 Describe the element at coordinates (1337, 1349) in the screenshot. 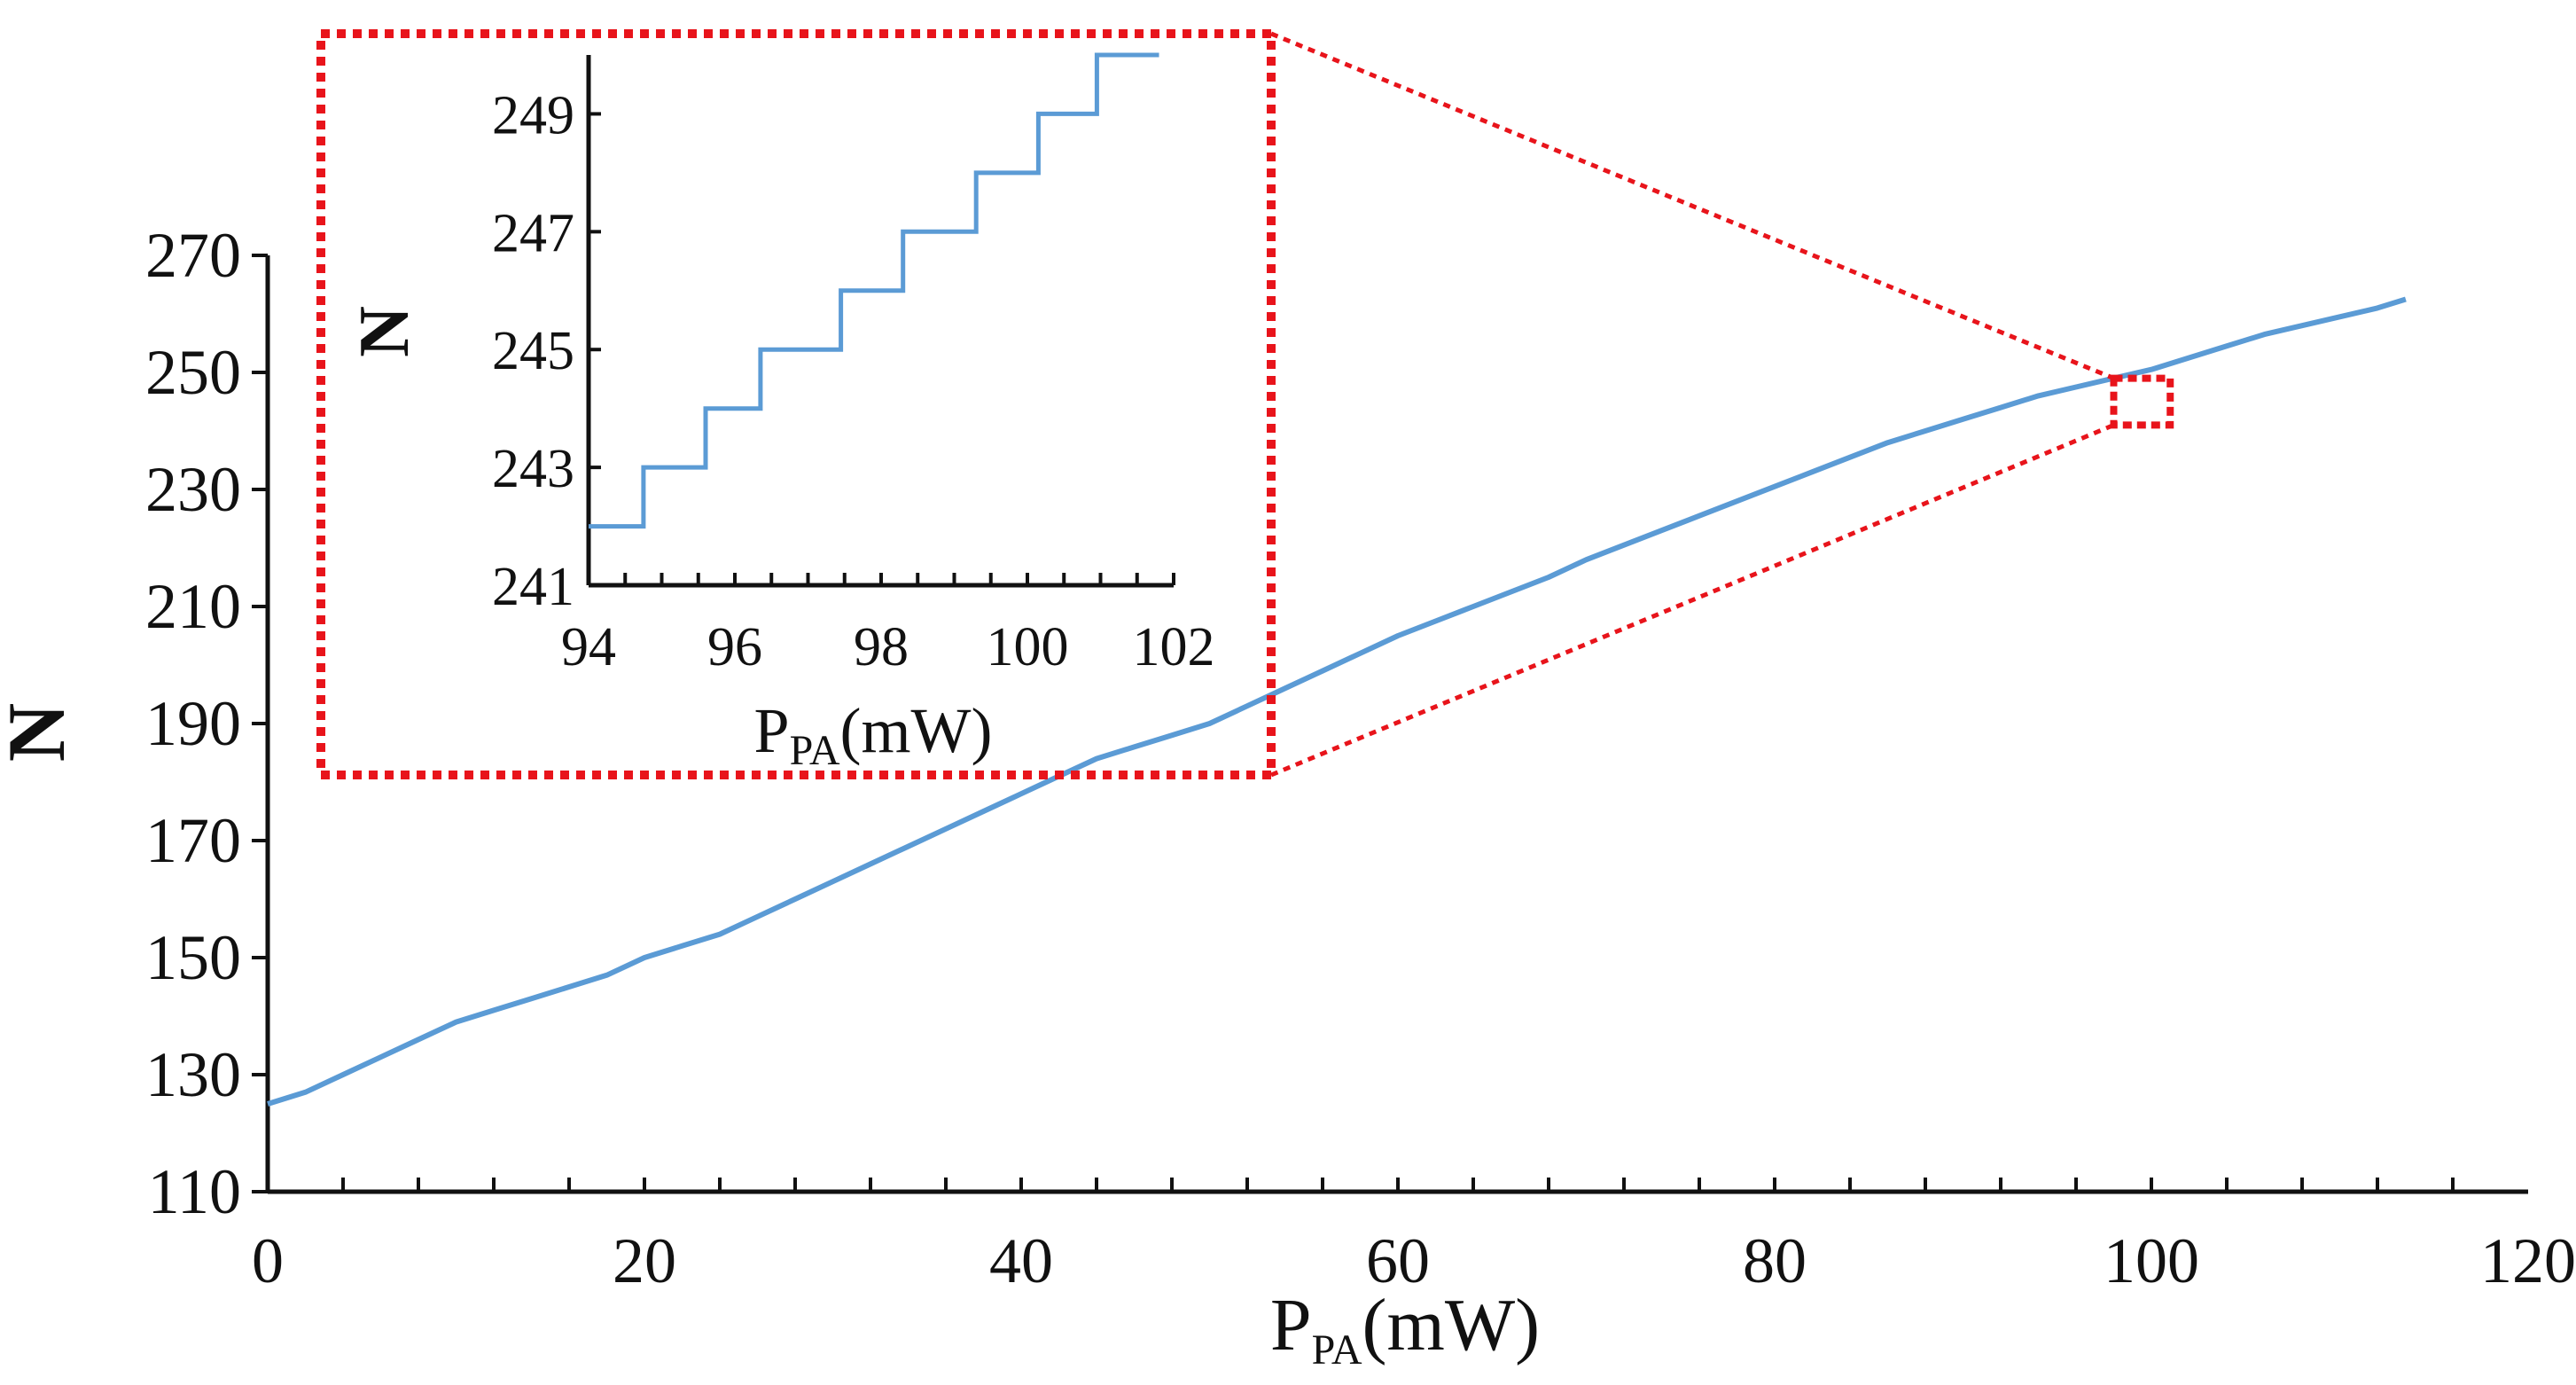

I see `main-x-axis-title-subscript: PA` at that location.